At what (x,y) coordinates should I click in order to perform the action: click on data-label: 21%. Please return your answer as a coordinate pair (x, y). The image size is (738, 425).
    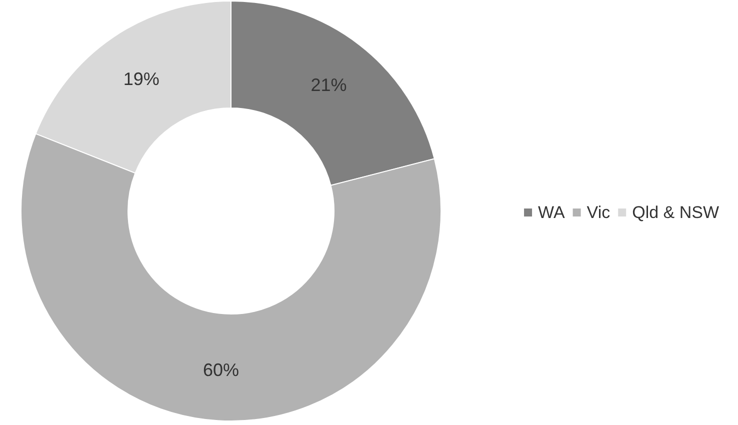
    Looking at the image, I should click on (328, 84).